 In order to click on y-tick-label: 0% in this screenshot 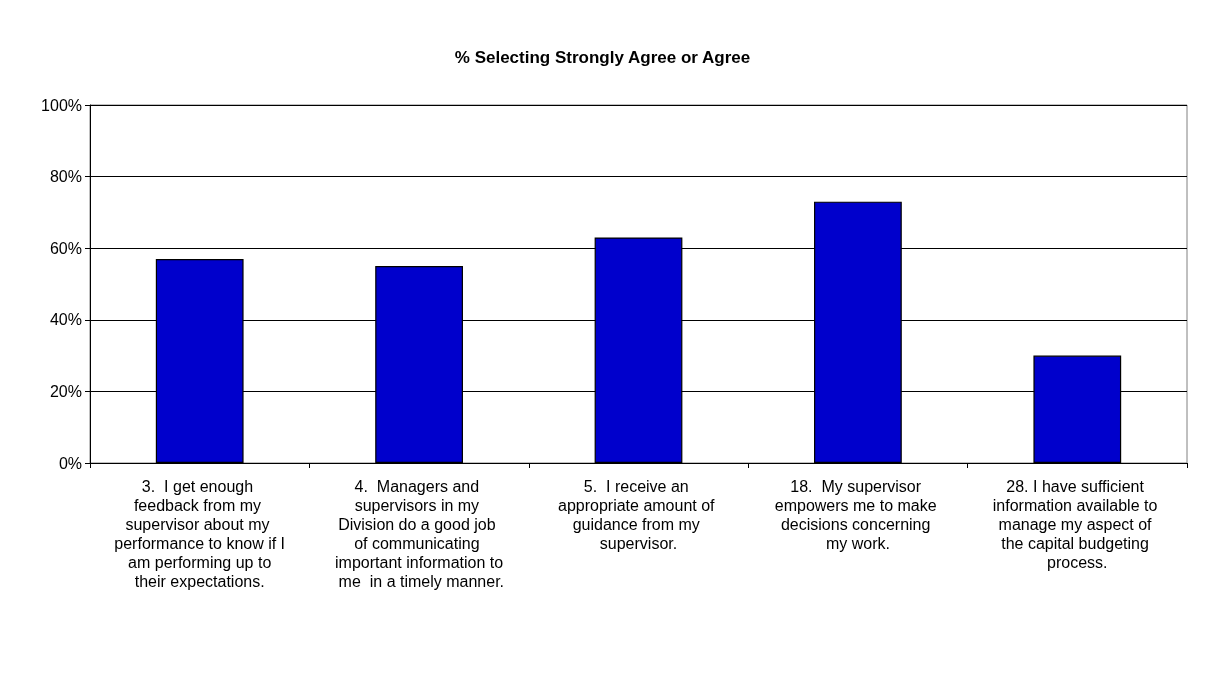, I will do `click(70, 463)`.